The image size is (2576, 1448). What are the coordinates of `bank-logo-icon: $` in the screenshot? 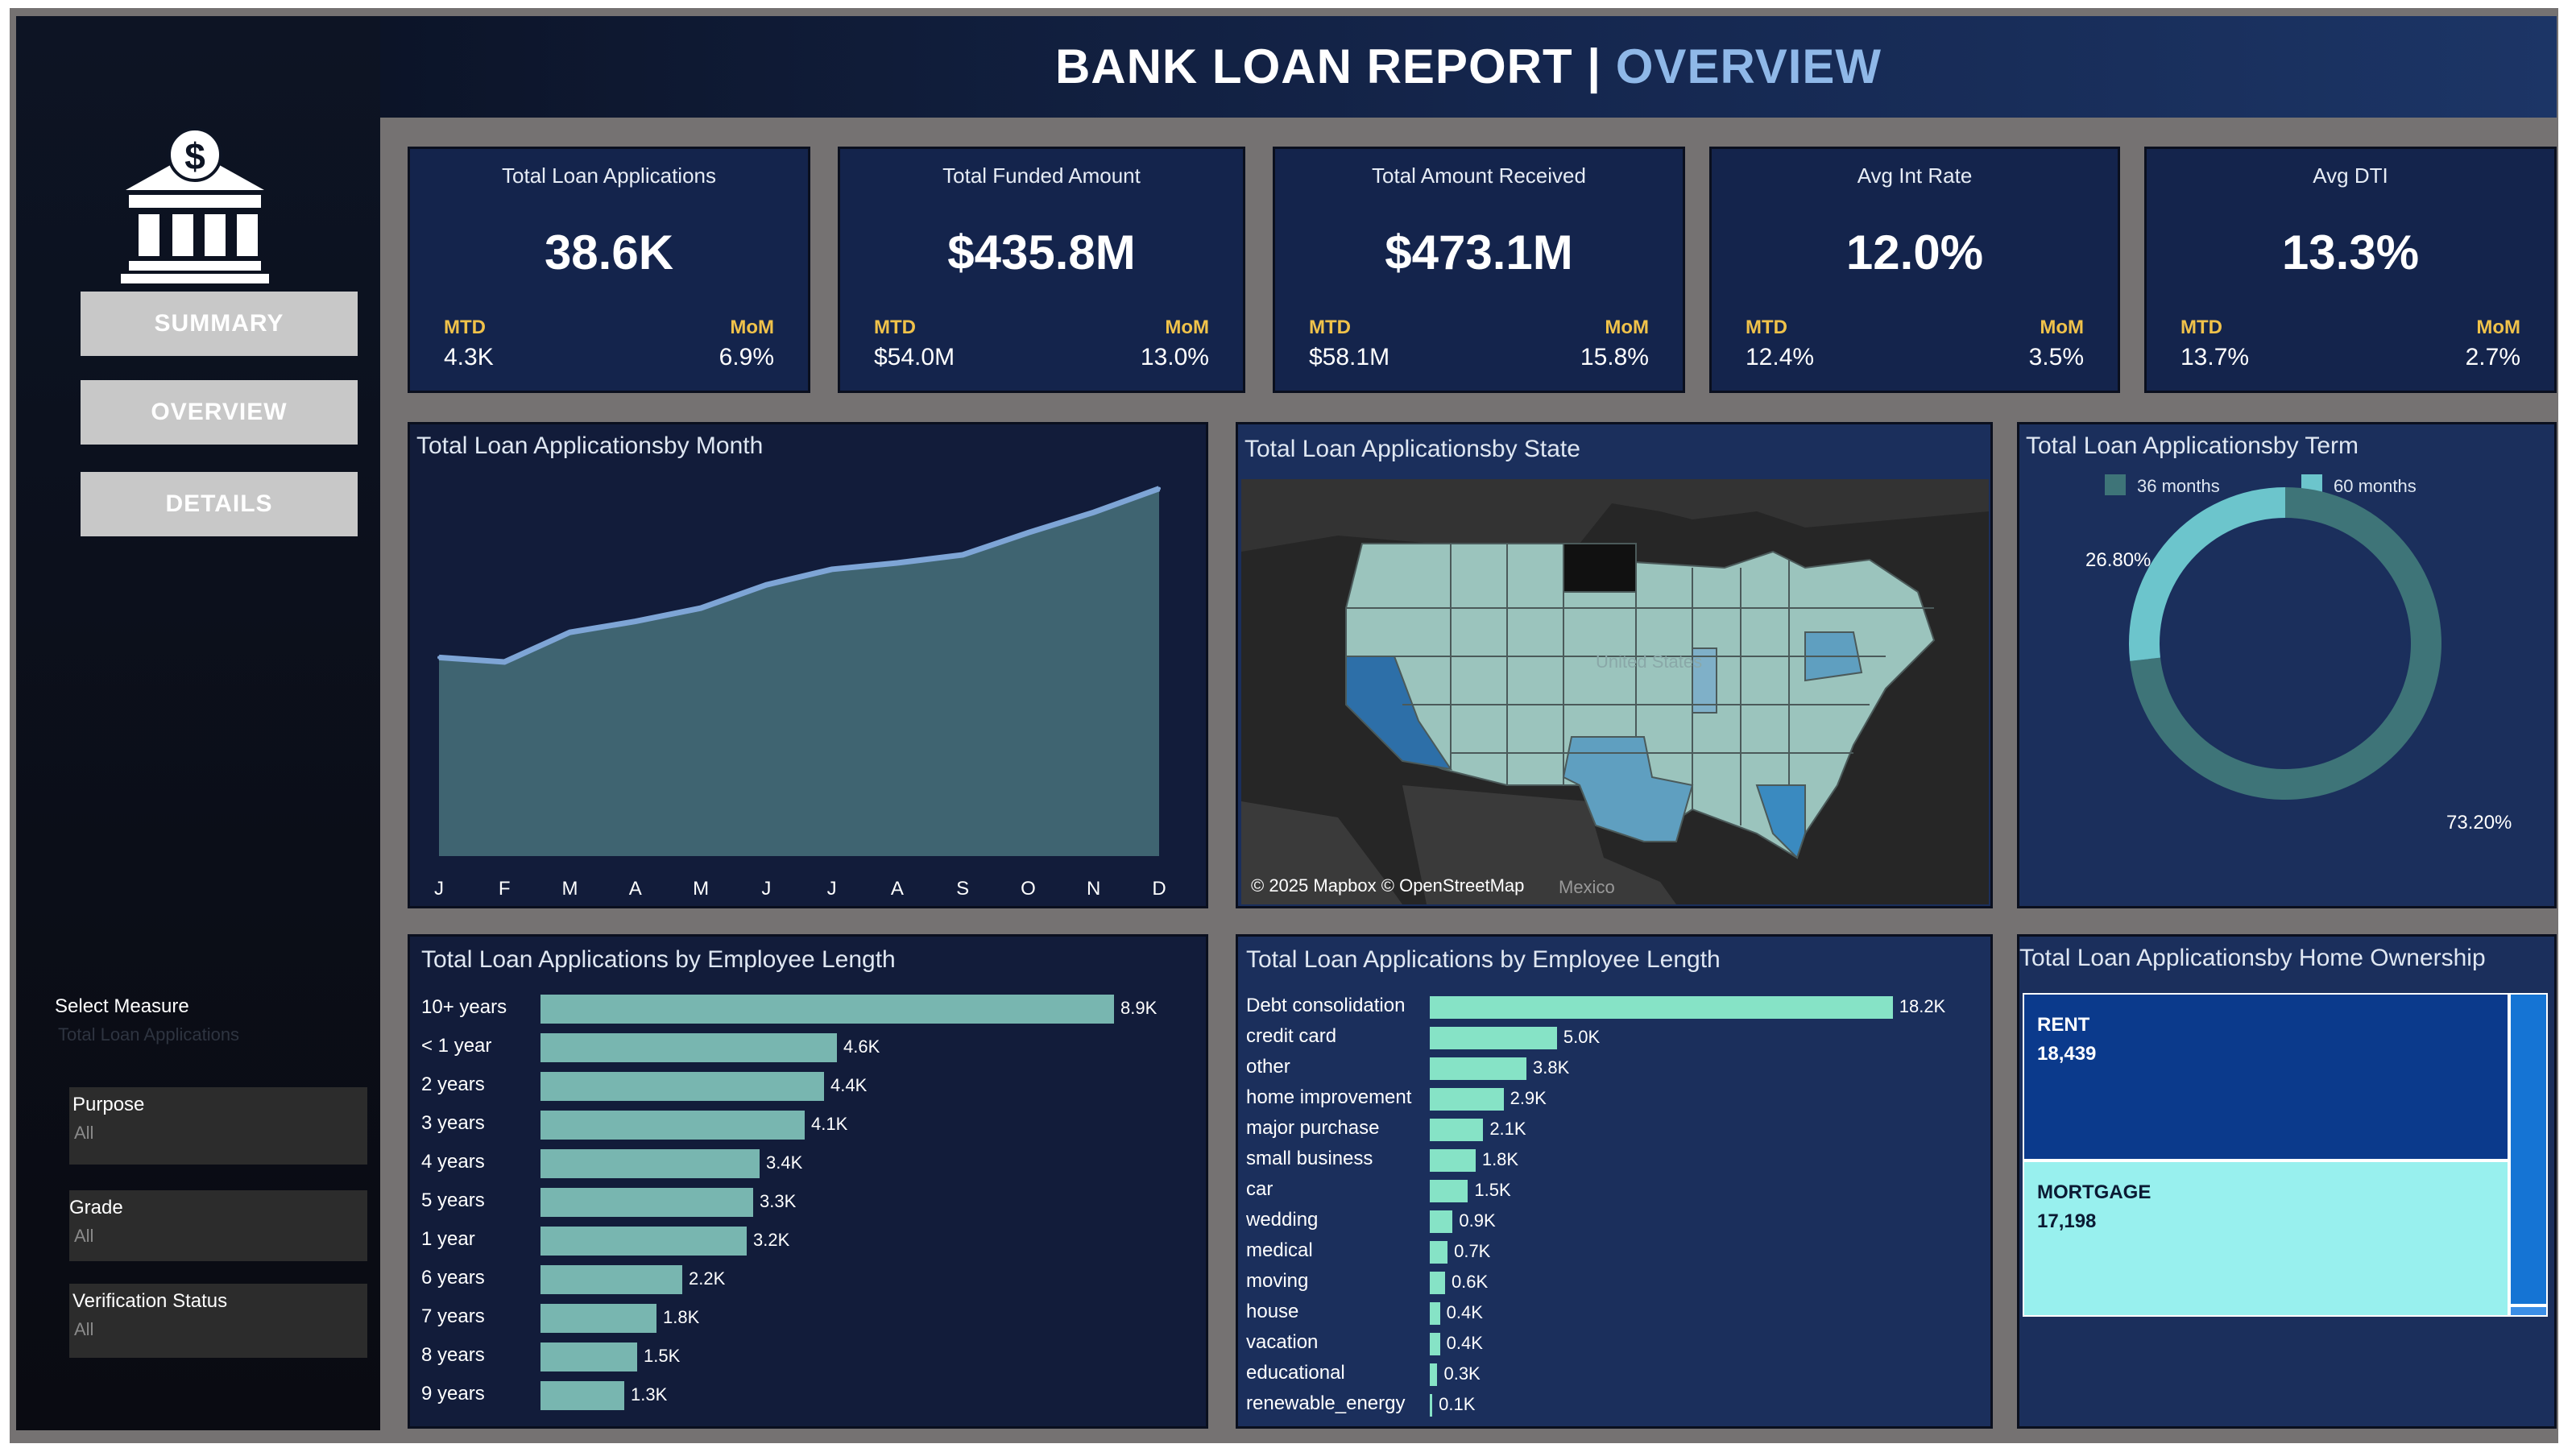 It's located at (195, 205).